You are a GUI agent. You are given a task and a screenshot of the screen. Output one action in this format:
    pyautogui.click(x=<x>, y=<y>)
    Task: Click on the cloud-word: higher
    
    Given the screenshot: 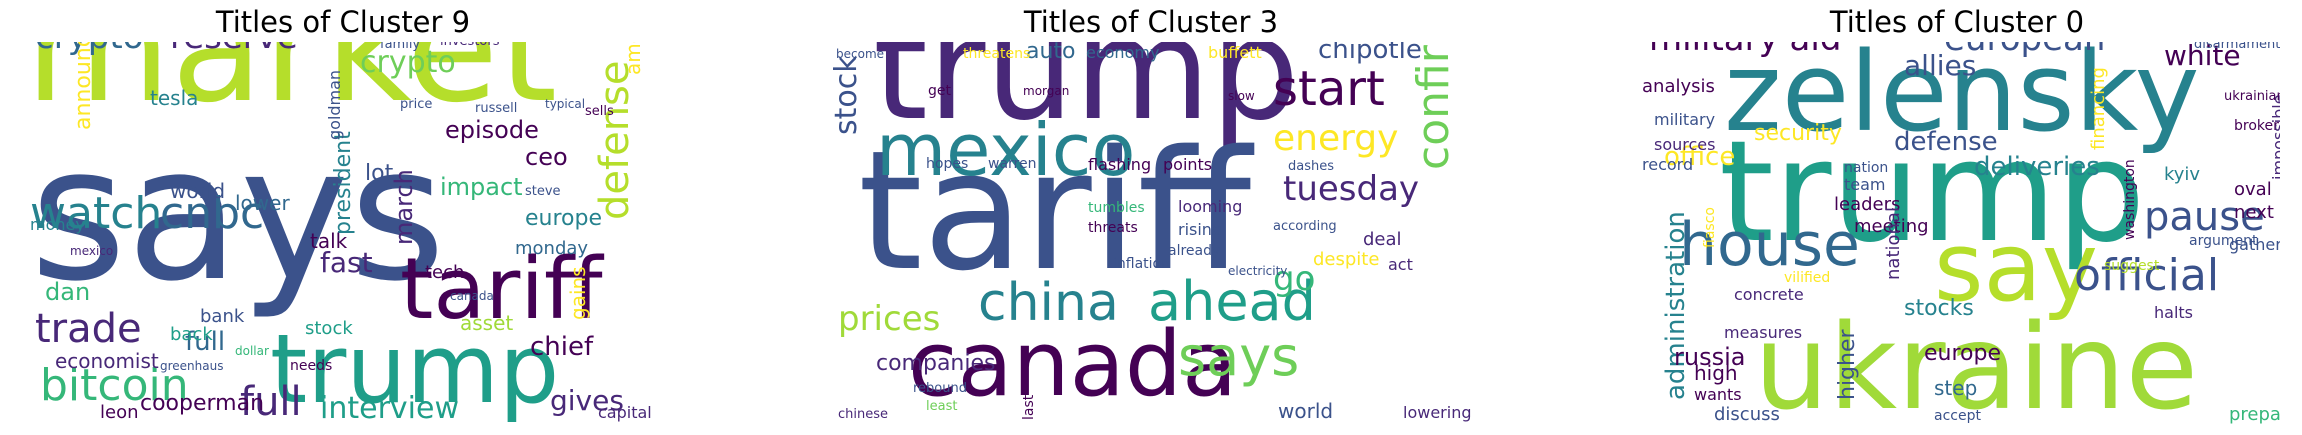 What is the action you would take?
    pyautogui.click(x=1847, y=364)
    